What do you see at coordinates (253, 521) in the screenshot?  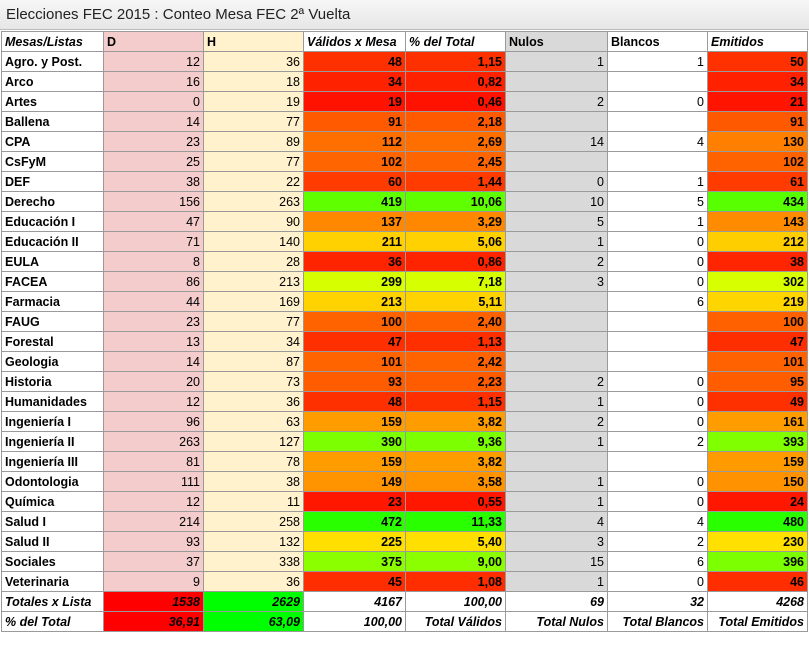 I see `cell-h: 258` at bounding box center [253, 521].